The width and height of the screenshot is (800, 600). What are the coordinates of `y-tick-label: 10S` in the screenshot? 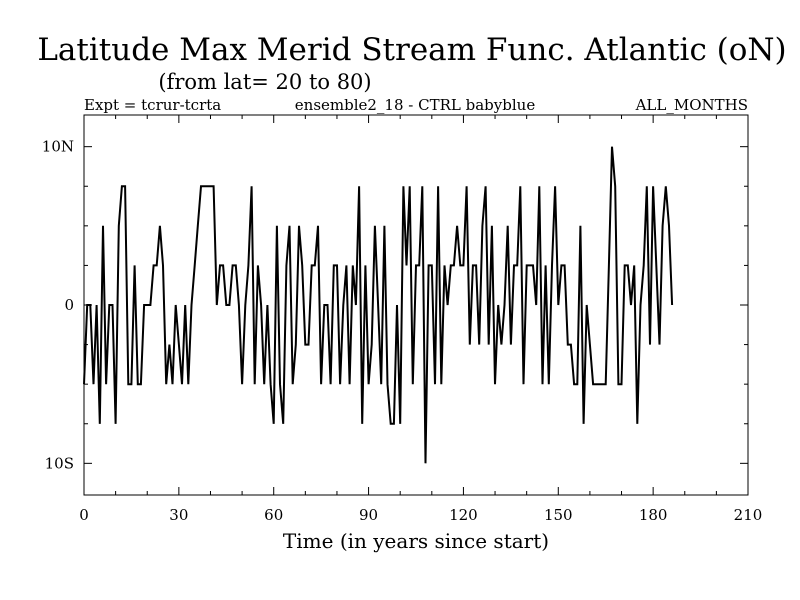 It's located at (59, 463).